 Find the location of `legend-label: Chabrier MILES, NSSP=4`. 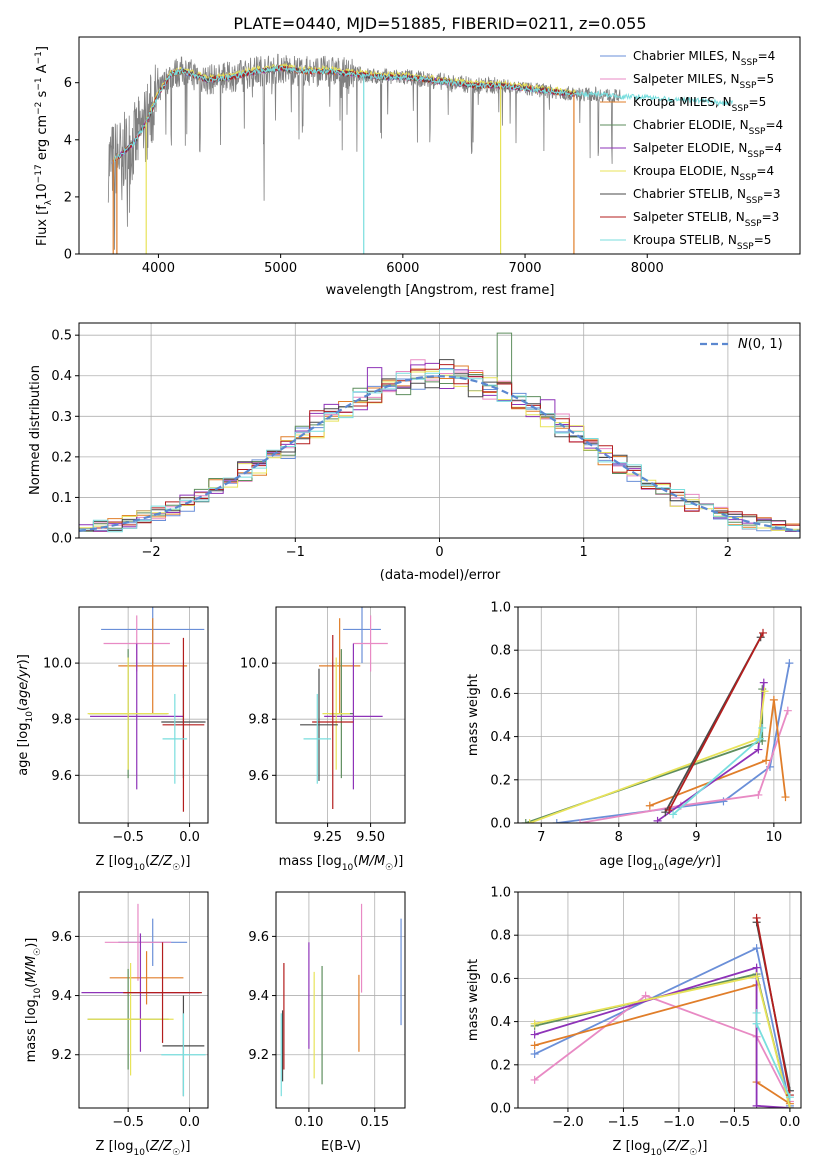

legend-label: Chabrier MILES, NSSP=4 is located at coordinates (704, 58).